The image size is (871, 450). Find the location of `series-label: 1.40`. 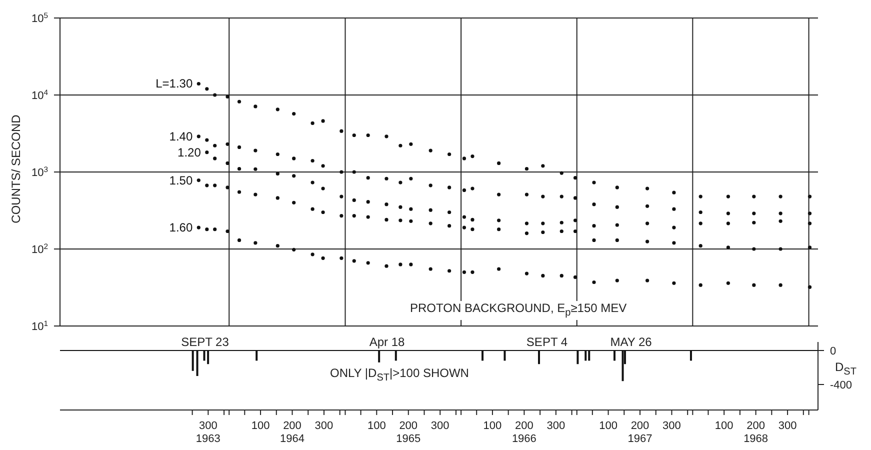

series-label: 1.40 is located at coordinates (181, 136).